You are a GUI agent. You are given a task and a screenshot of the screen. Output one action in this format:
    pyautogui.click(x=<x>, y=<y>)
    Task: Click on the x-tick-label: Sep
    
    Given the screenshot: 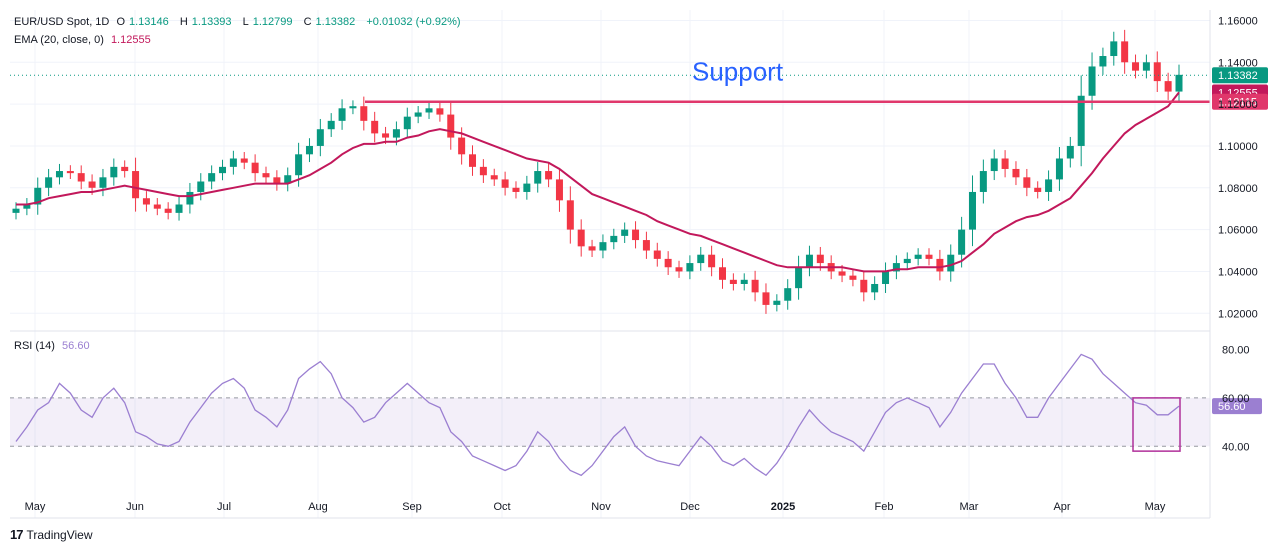 What is the action you would take?
    pyautogui.click(x=412, y=507)
    